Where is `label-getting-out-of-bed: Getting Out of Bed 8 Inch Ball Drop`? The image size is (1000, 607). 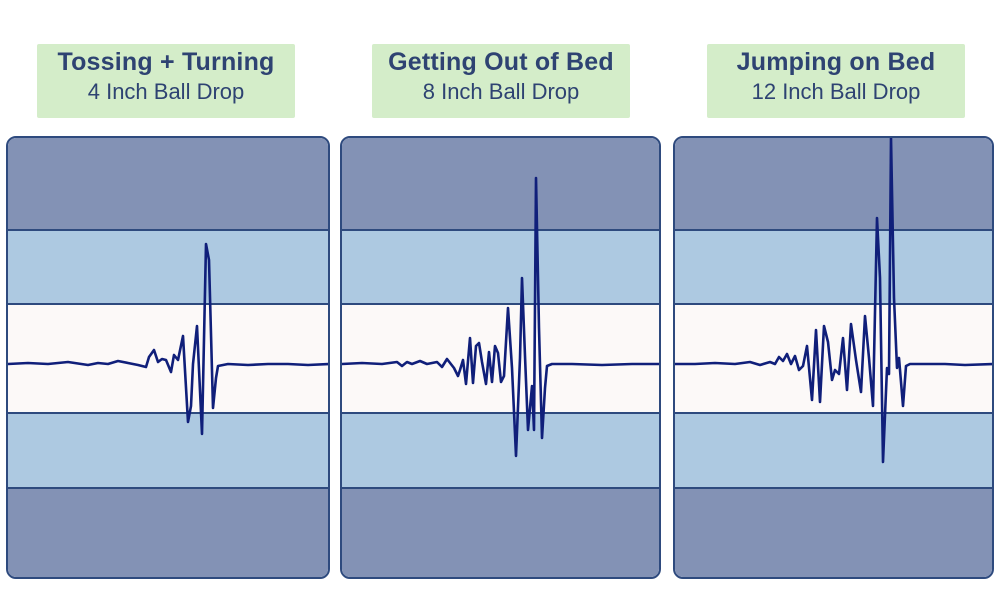 label-getting-out-of-bed: Getting Out of Bed 8 Inch Ball Drop is located at coordinates (501, 81).